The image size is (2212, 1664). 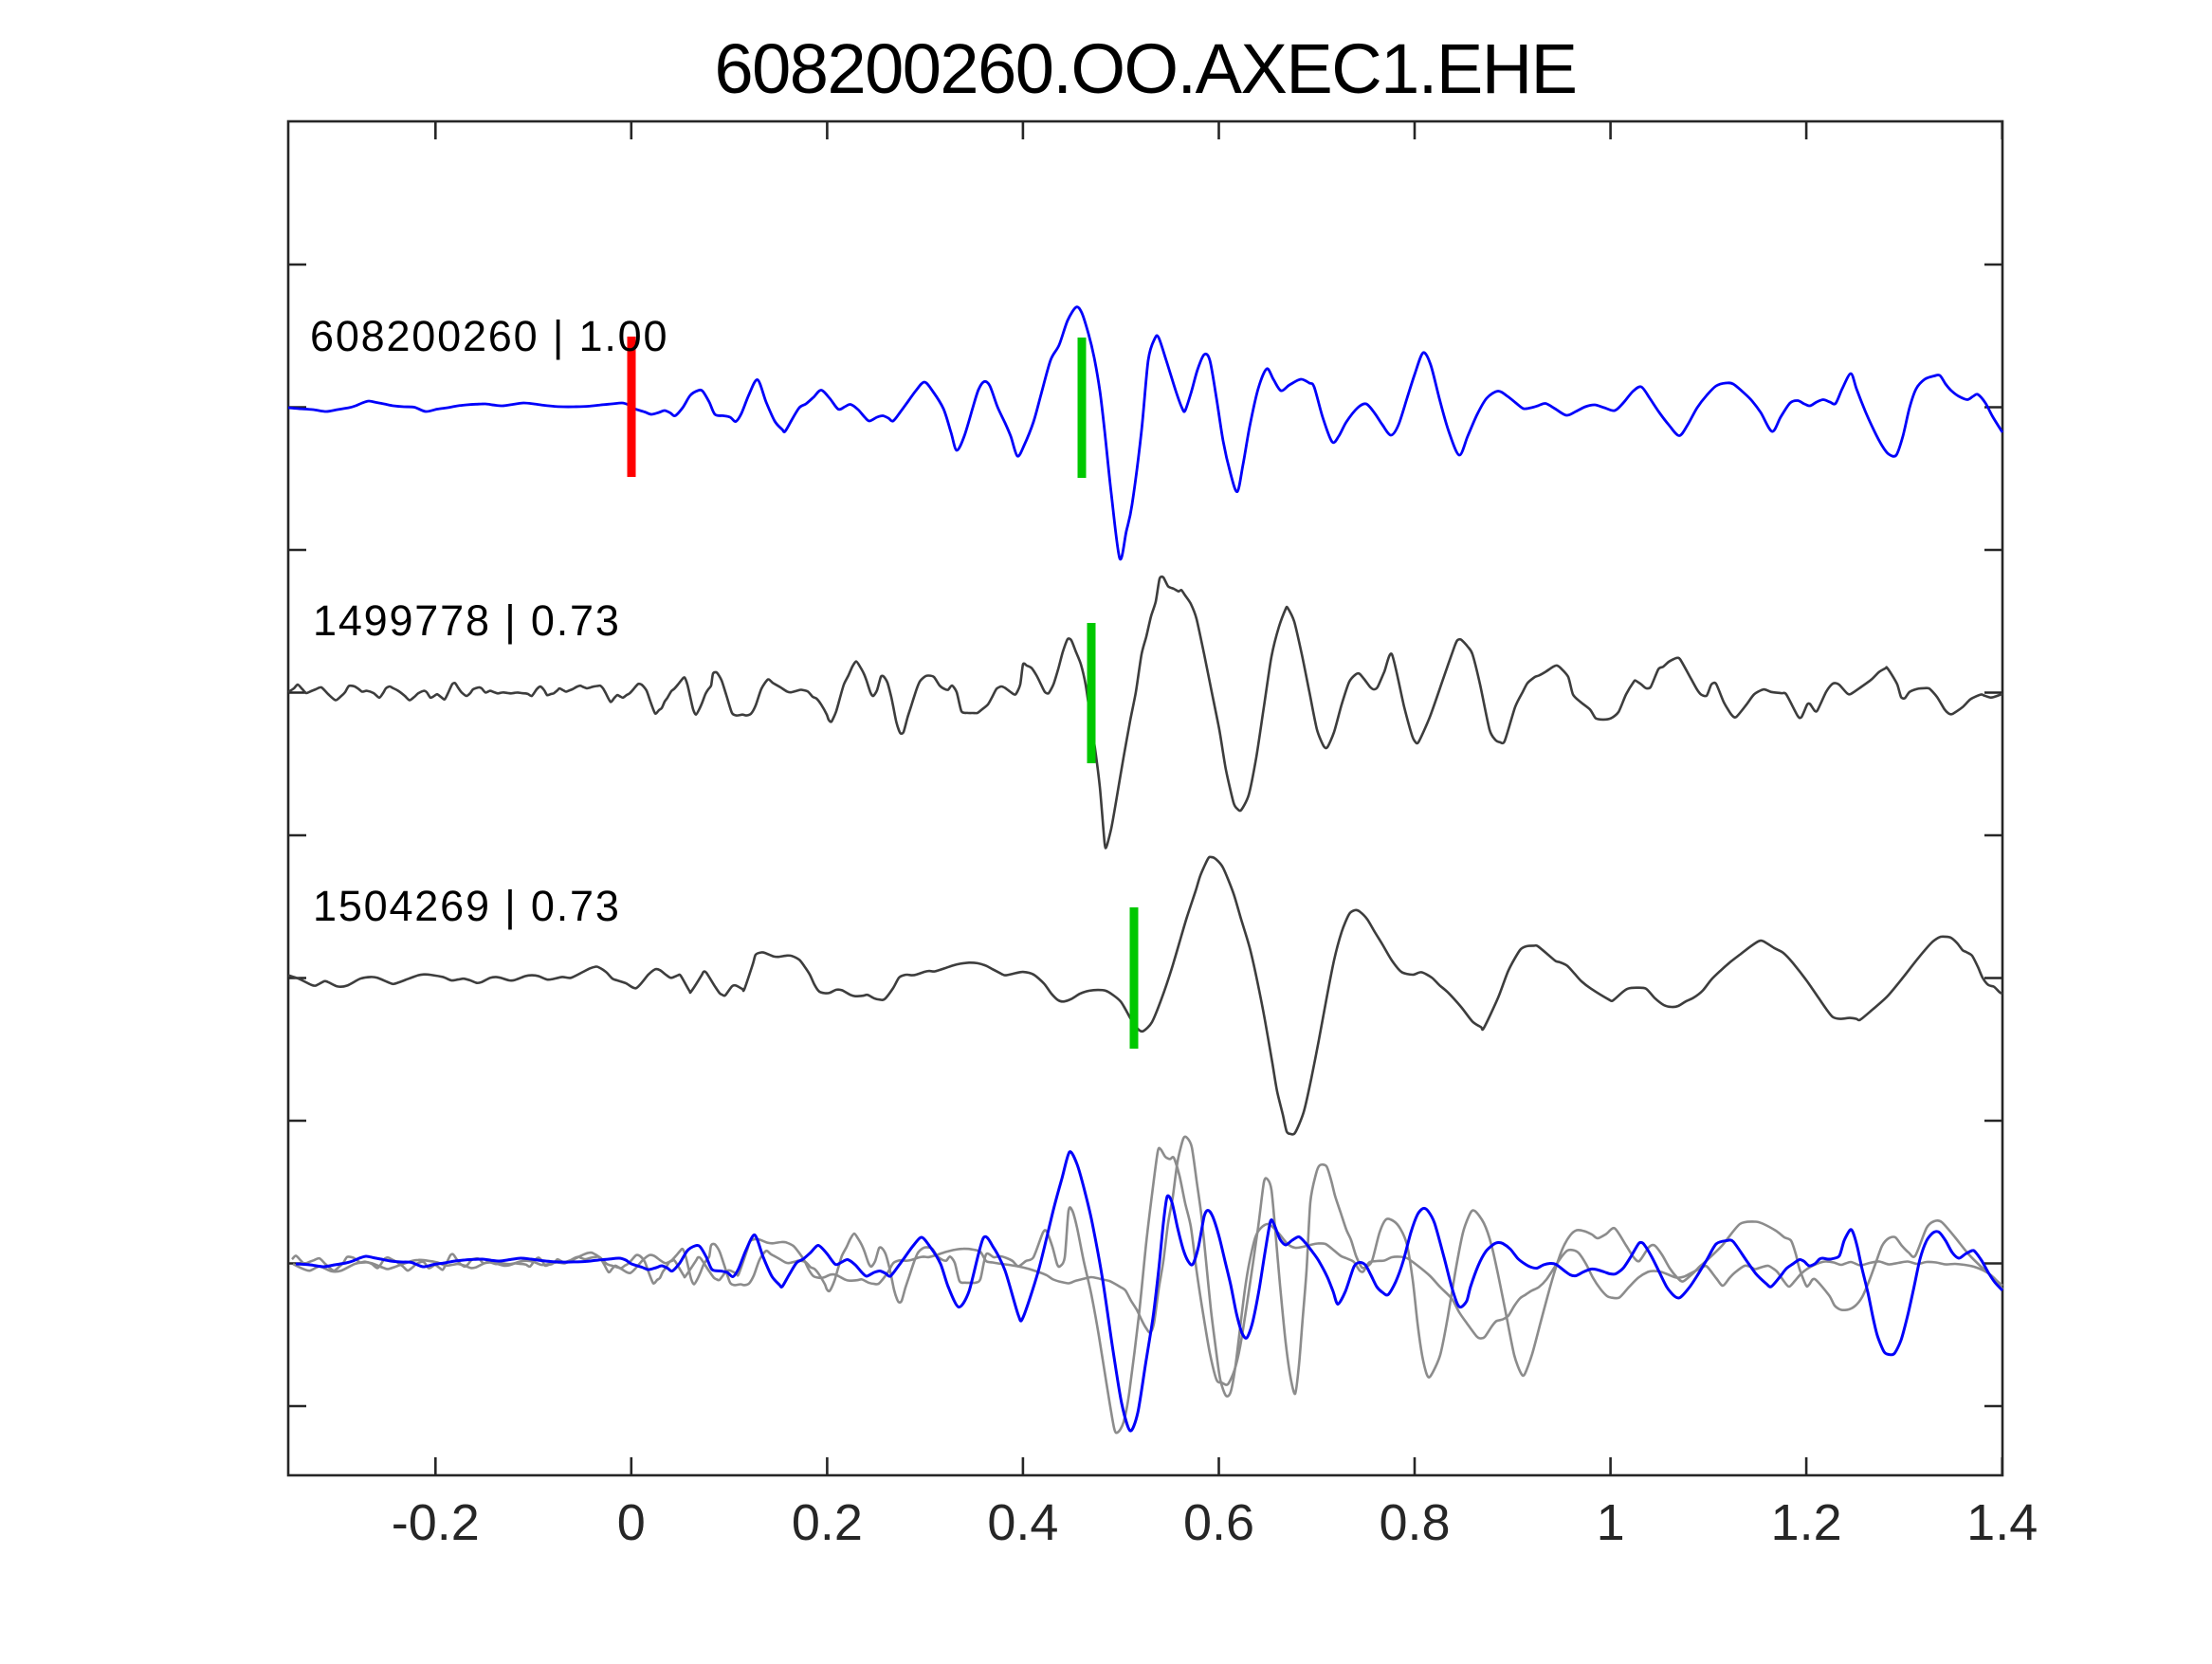 What do you see at coordinates (1806, 1522) in the screenshot?
I see `svg-text: 1.2` at bounding box center [1806, 1522].